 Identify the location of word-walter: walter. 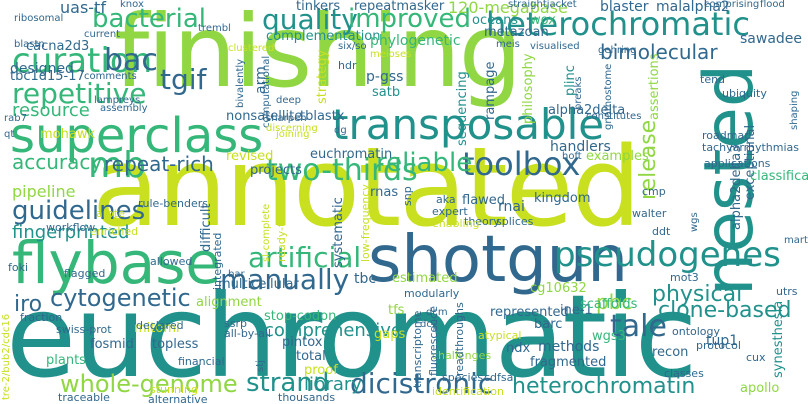
(649, 213).